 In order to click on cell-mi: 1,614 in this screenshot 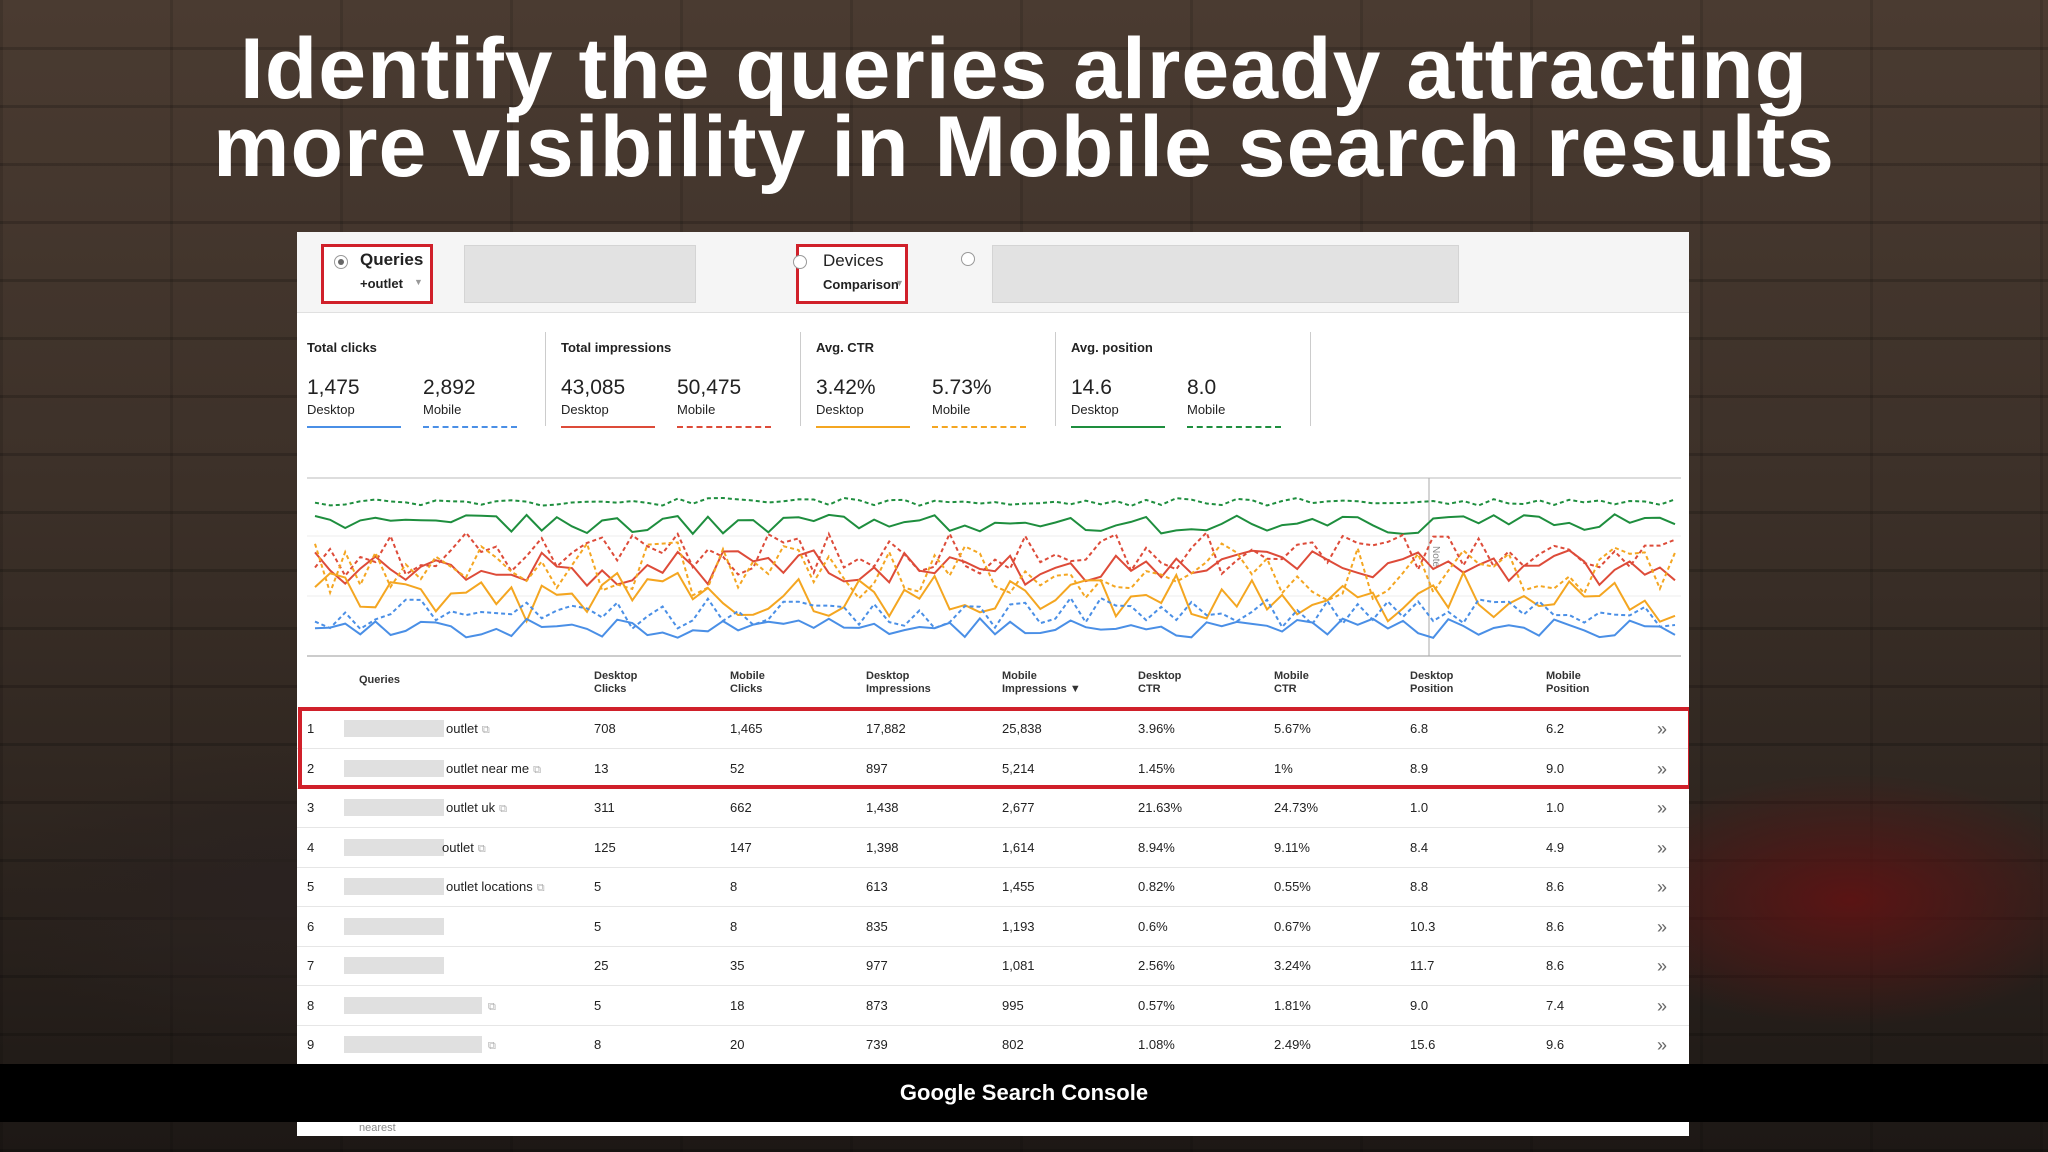, I will do `click(1018, 847)`.